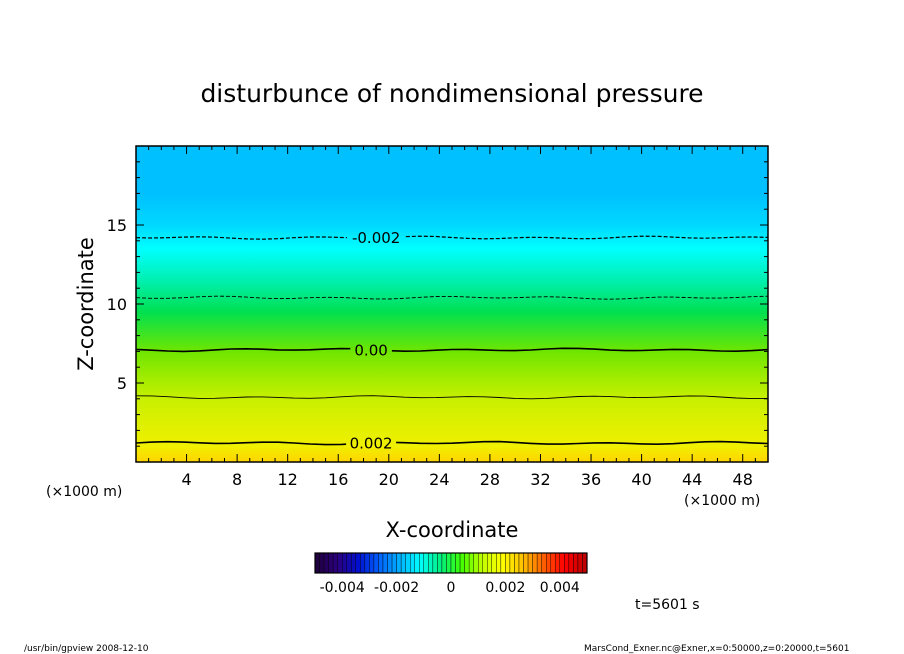 Image resolution: width=904 pixels, height=654 pixels. Describe the element at coordinates (466, 479) in the screenshot. I see `x-tick-labels: 4 8 12 16 20 24 28 32 36 40 44 48` at that location.